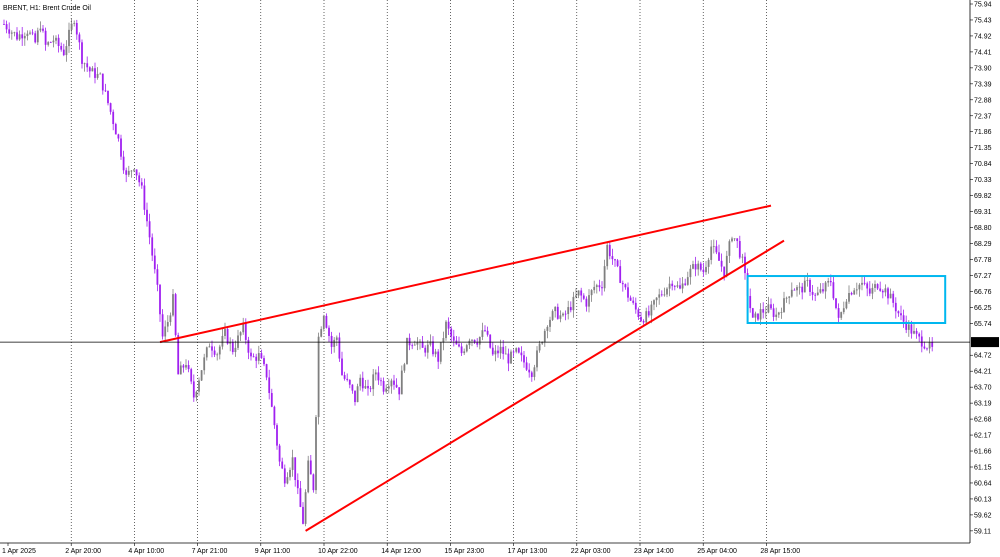 Image resolution: width=1000 pixels, height=557 pixels. Describe the element at coordinates (983, 68) in the screenshot. I see `y-tick-label: 73.90` at that location.